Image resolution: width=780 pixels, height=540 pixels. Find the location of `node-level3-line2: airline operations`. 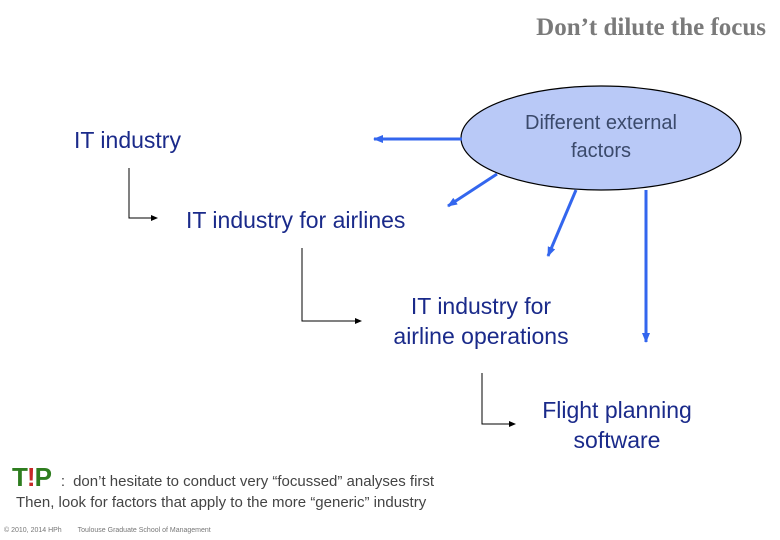

node-level3-line2: airline operations is located at coordinates (481, 336).